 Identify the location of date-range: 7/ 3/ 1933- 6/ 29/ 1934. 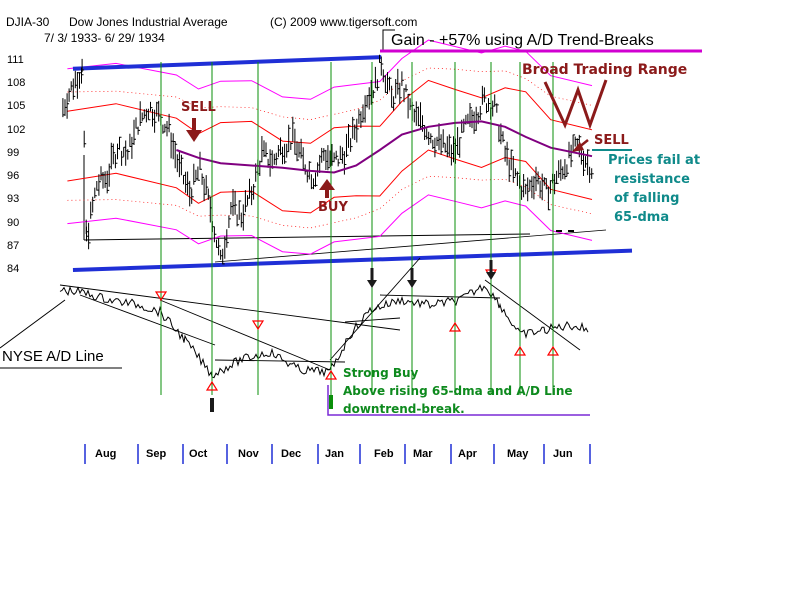
(104, 38).